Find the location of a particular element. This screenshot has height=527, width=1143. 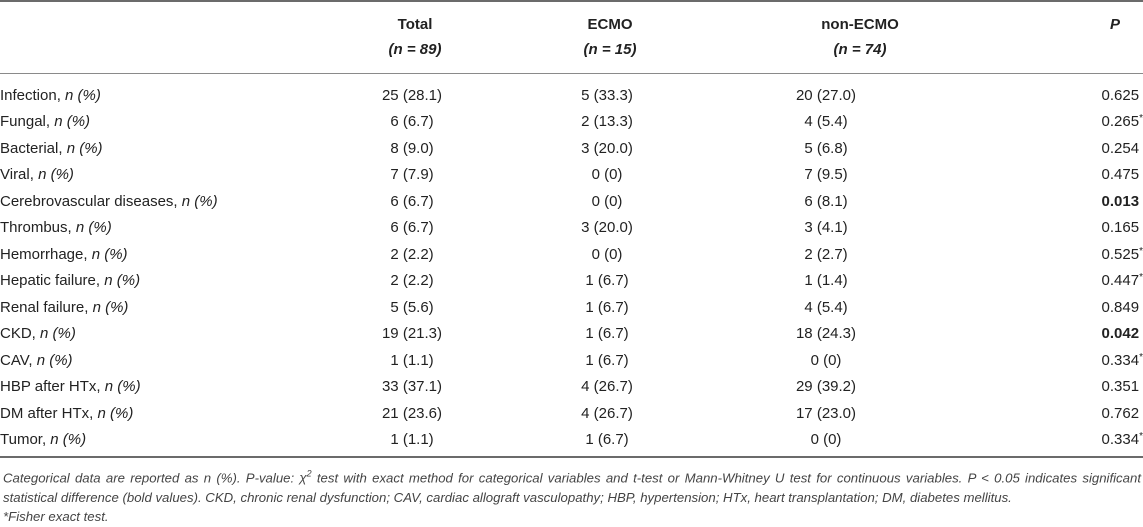

header-non-ecmo: non-ECMO (n = 74) is located at coordinates (860, 37).